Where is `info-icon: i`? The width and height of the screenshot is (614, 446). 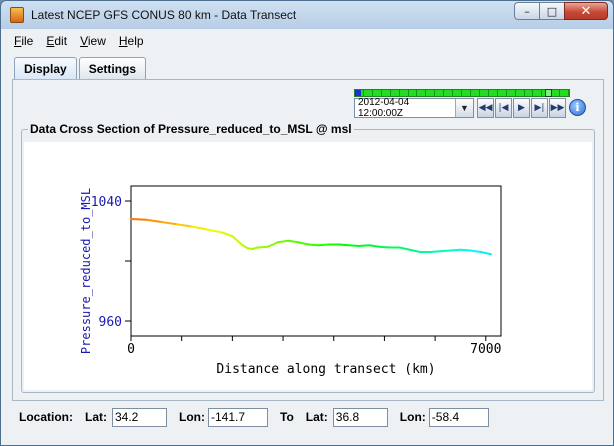
info-icon: i is located at coordinates (577, 107).